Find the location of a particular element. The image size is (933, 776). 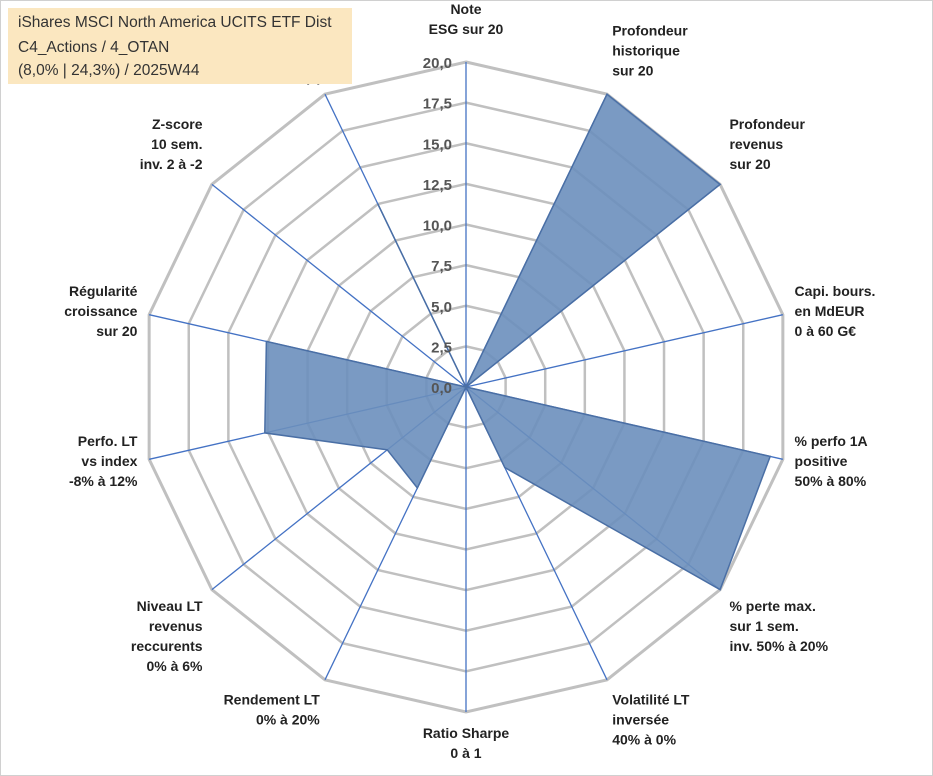

chart-subtitle: (8,0% | 24,3%) / 2025W44 is located at coordinates (109, 70).